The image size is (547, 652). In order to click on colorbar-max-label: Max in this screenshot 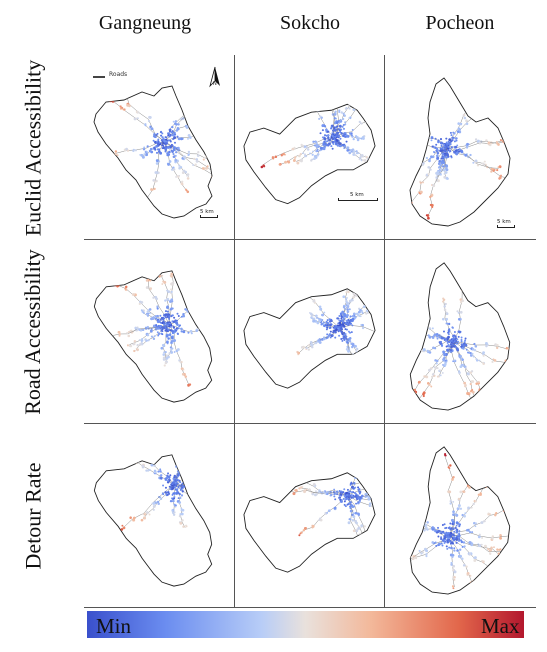, I will do `click(500, 626)`.